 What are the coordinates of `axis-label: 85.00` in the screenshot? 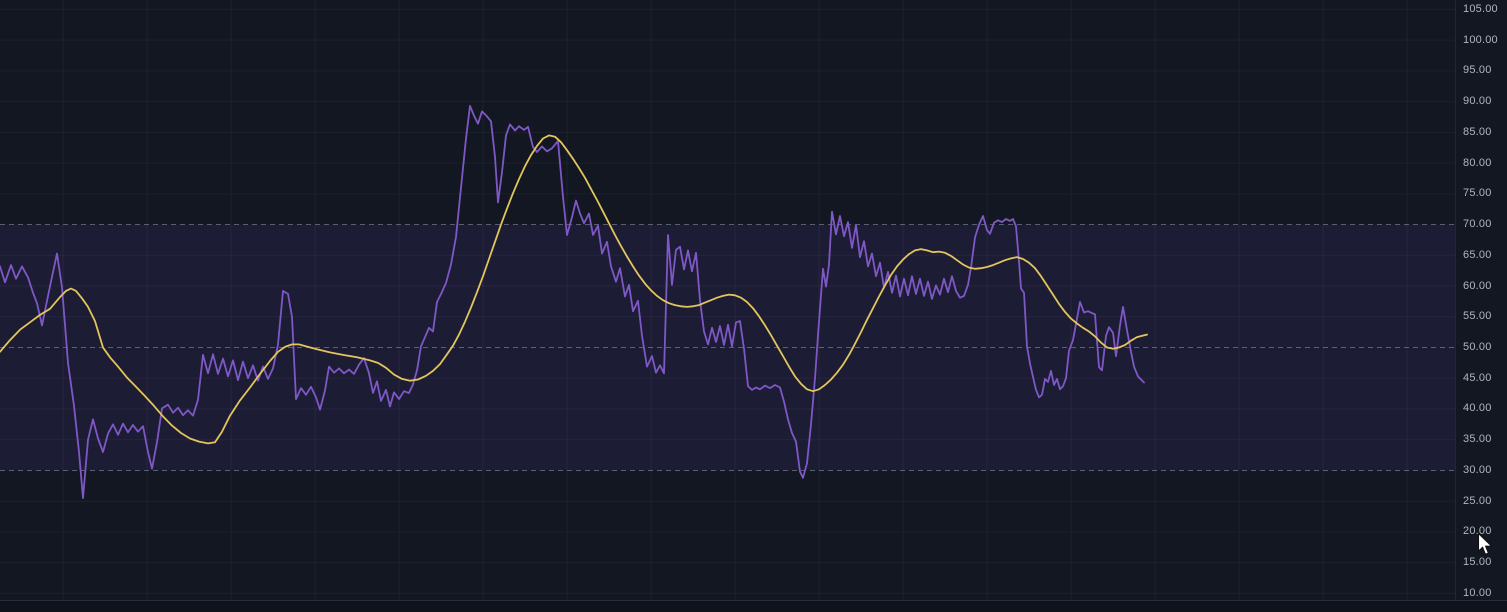 It's located at (1477, 131).